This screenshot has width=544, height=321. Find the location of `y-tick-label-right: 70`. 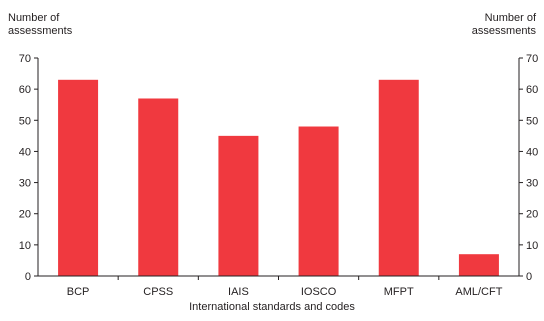

y-tick-label-right: 70 is located at coordinates (532, 59).